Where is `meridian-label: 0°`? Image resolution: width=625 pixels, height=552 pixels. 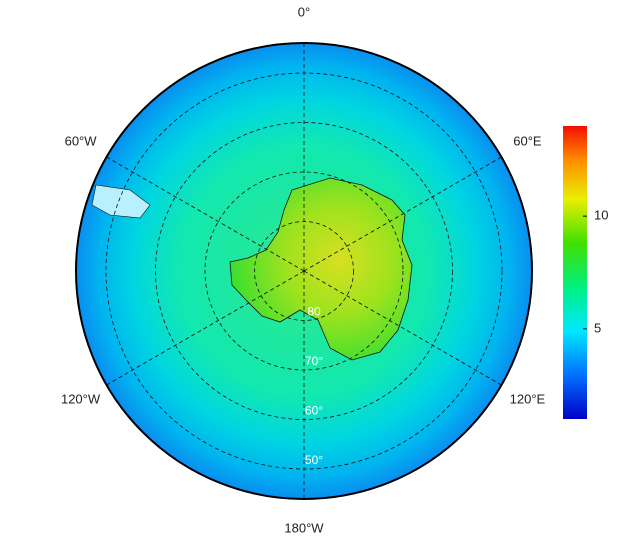
meridian-label: 0° is located at coordinates (304, 11).